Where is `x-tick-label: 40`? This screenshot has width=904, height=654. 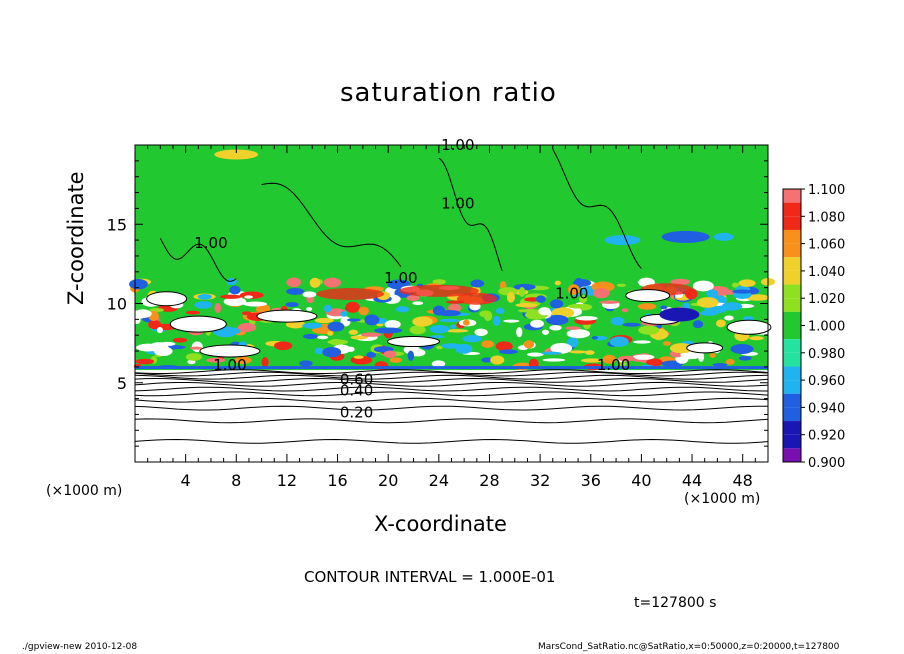
x-tick-label: 40 is located at coordinates (641, 480).